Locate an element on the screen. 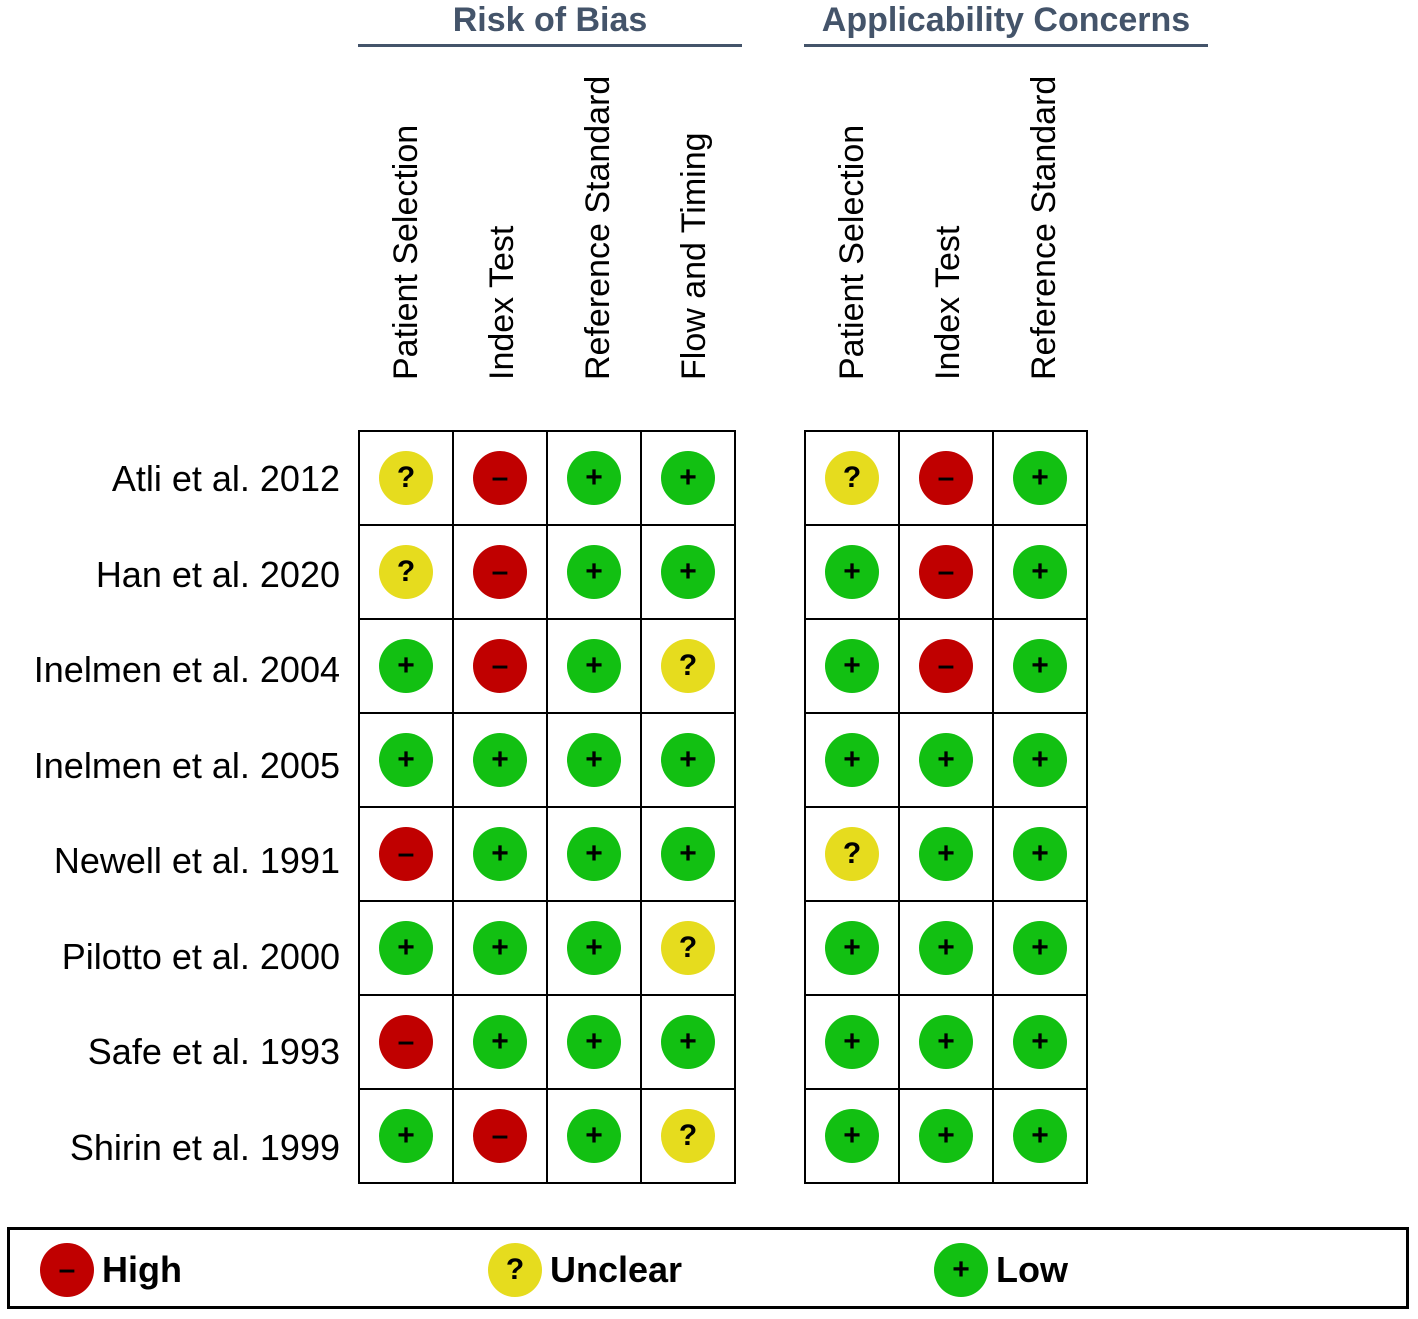 The height and width of the screenshot is (1319, 1418). legend: – High? Unclear + Low is located at coordinates (708, 1268).